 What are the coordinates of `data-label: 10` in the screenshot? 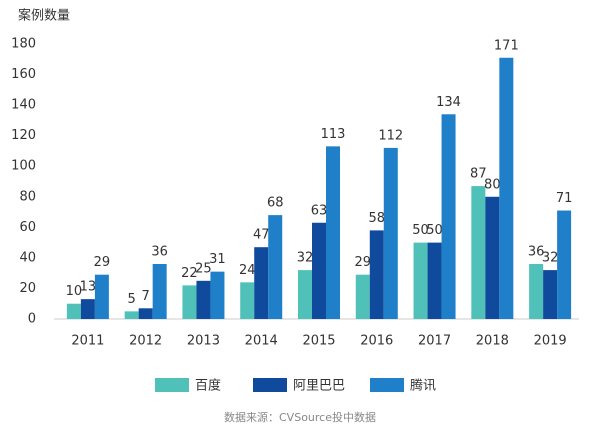 It's located at (74, 291).